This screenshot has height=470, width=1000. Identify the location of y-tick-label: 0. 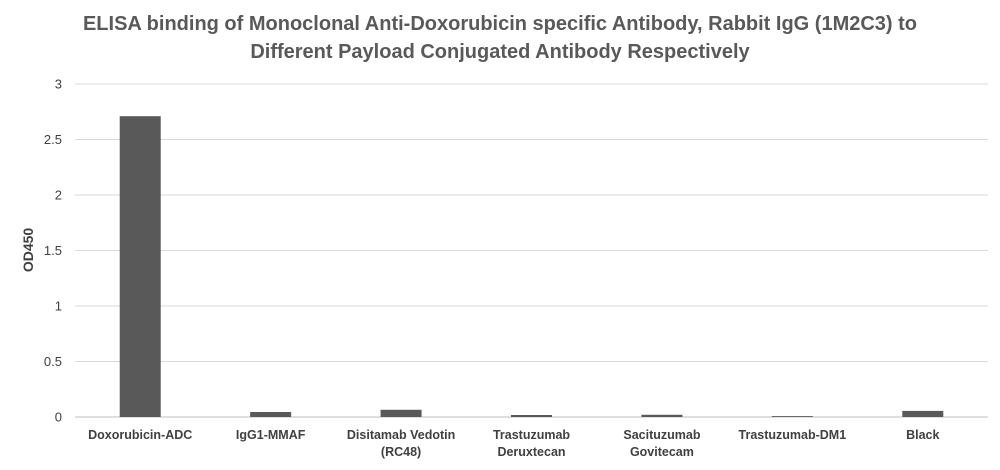
(58, 417).